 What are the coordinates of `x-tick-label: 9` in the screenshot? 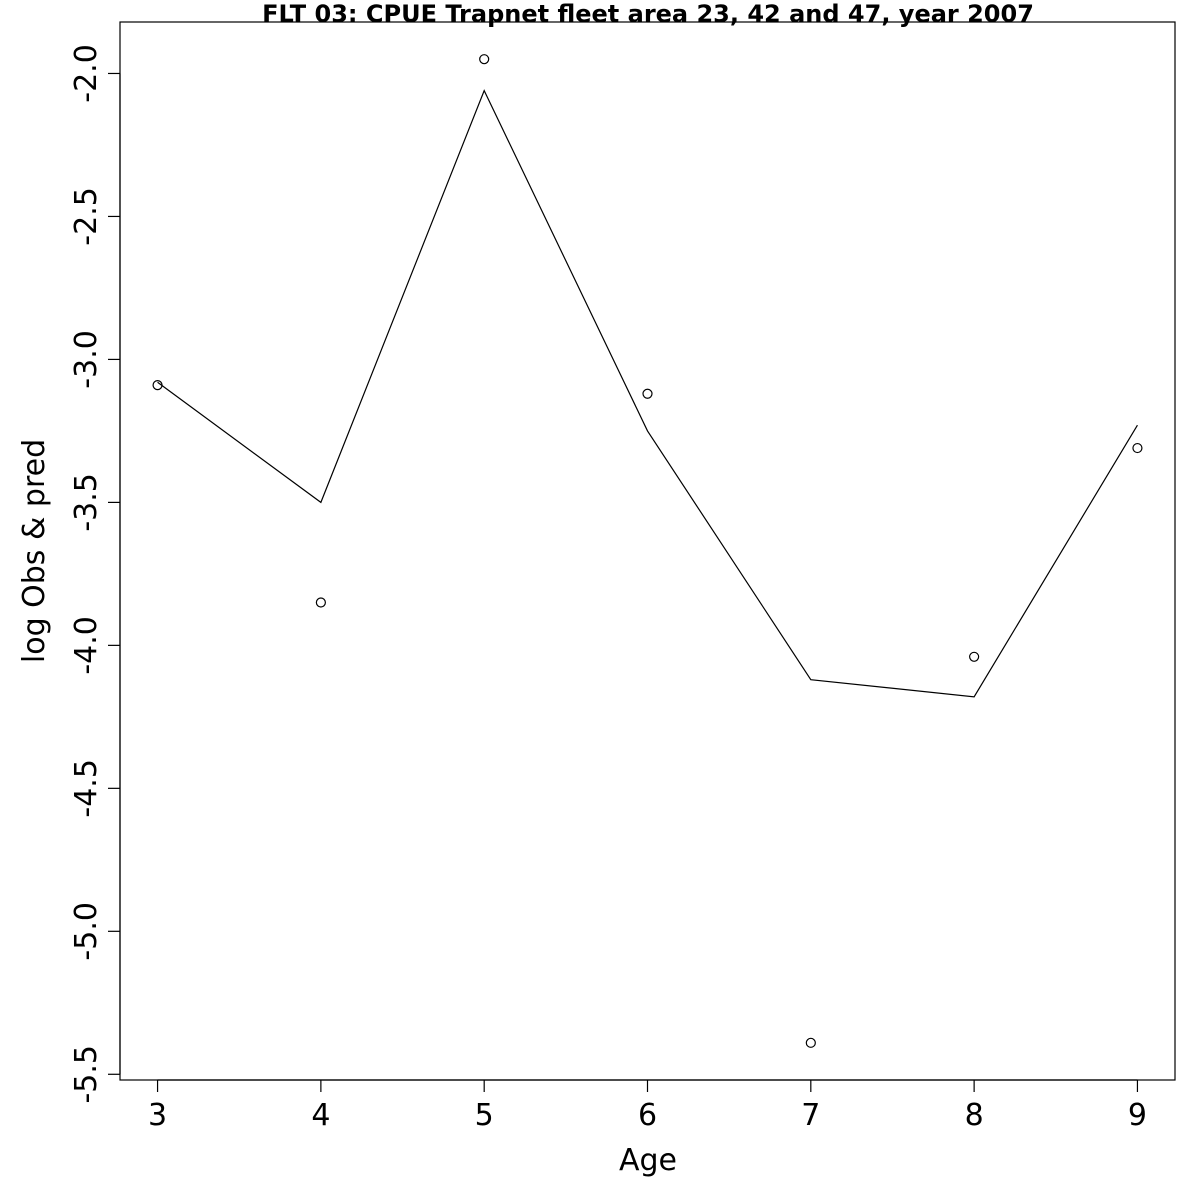 It's located at (1137, 1115).